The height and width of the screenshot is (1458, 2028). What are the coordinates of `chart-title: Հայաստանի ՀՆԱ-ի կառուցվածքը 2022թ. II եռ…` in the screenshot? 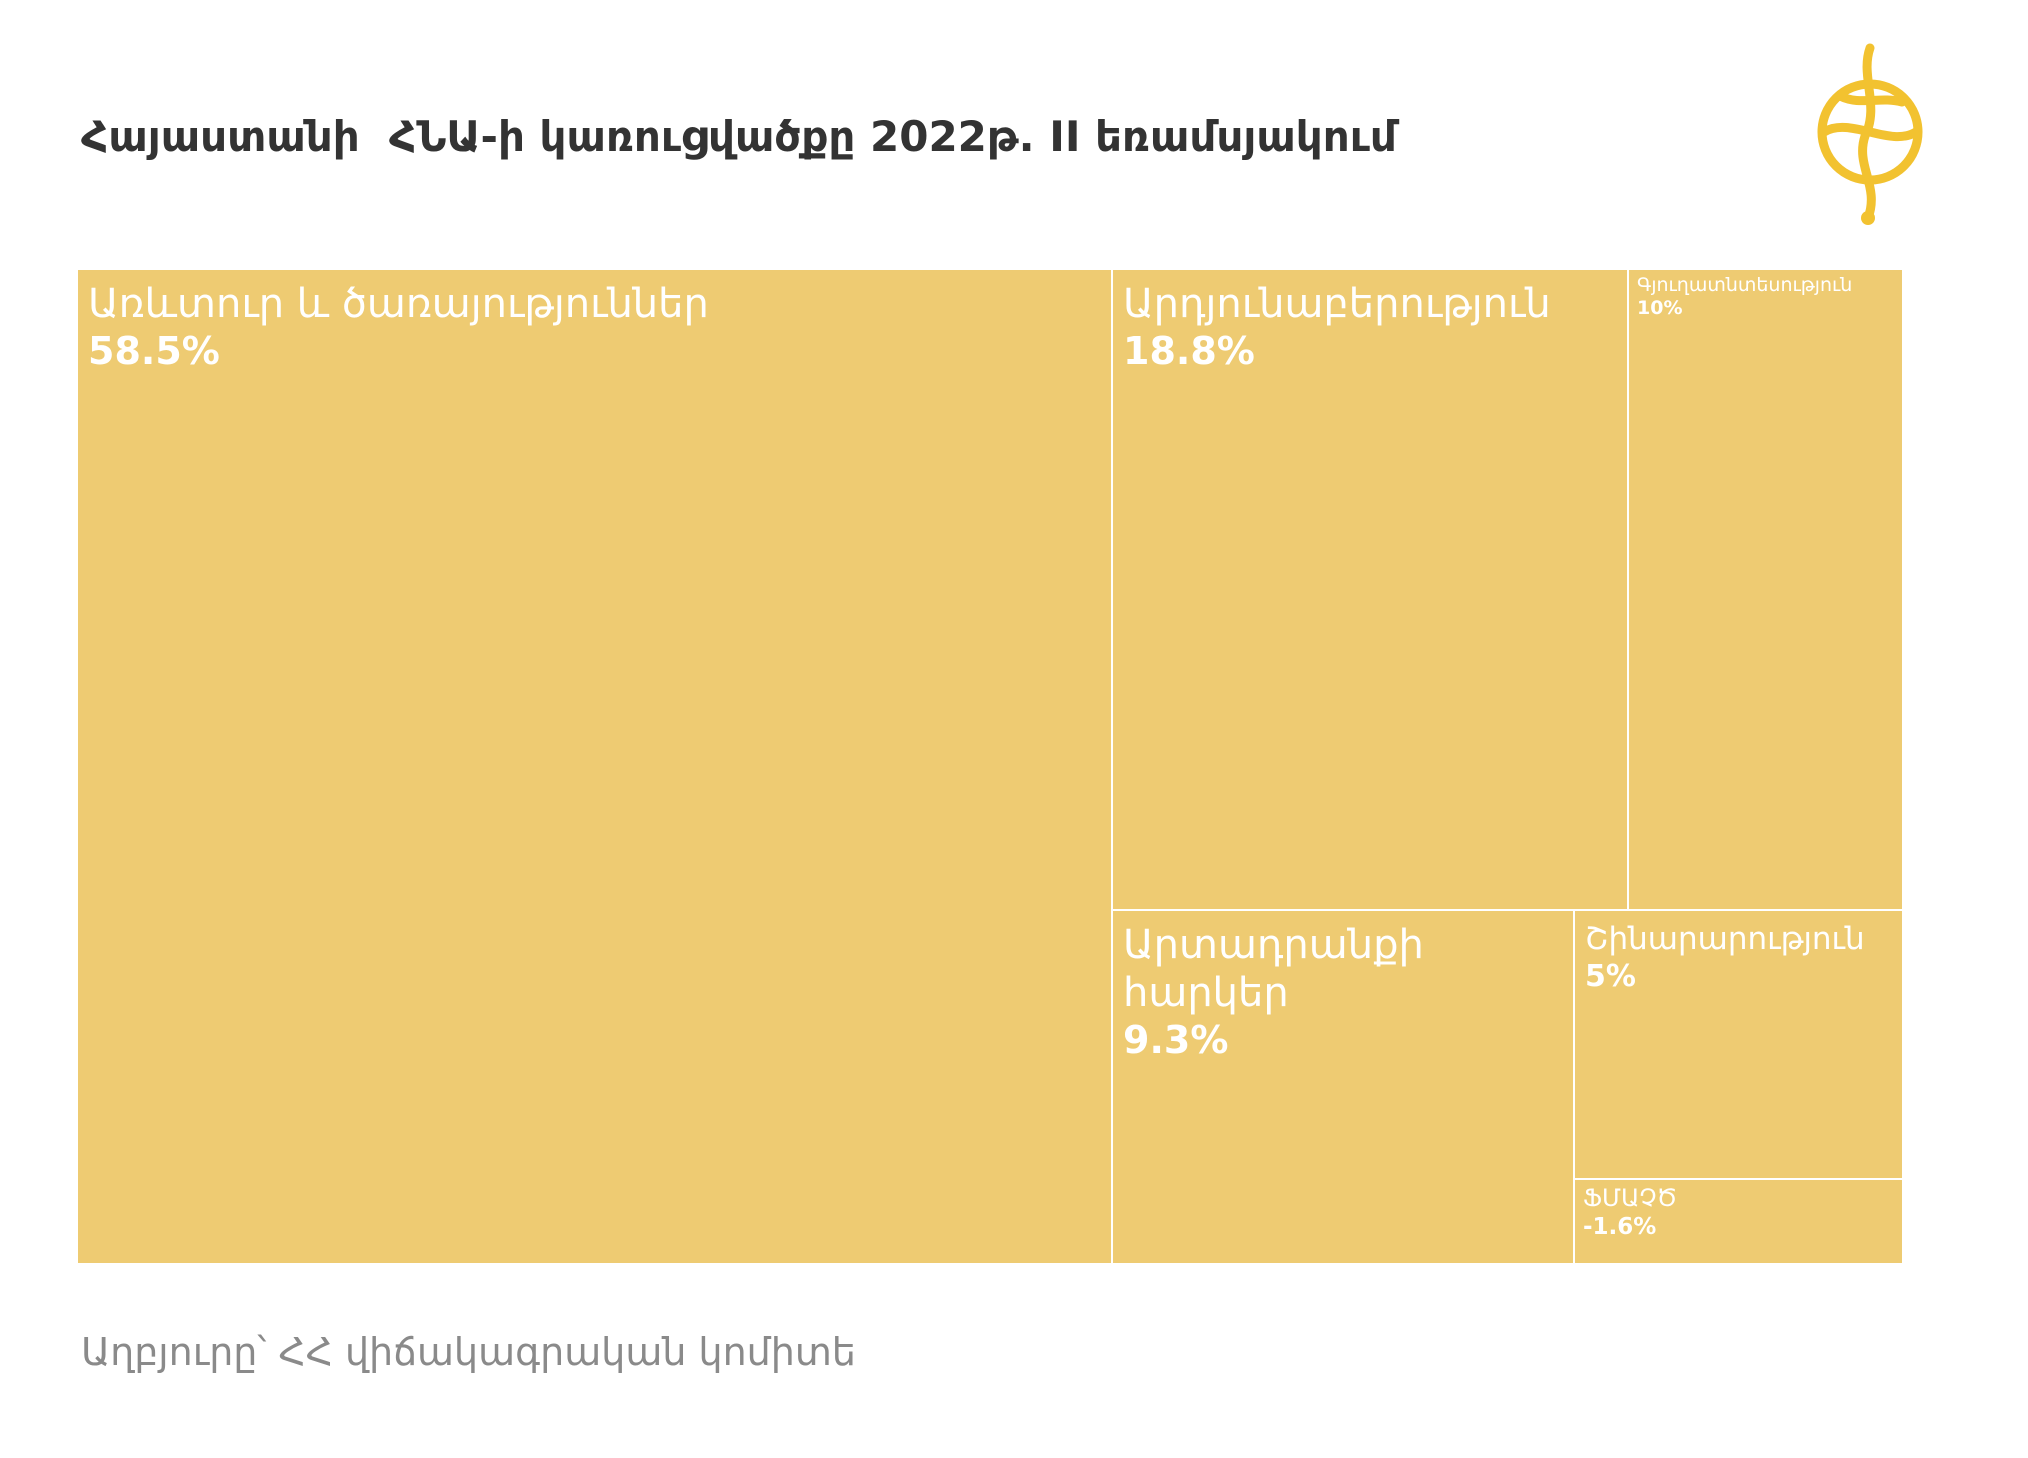 It's located at (739, 136).